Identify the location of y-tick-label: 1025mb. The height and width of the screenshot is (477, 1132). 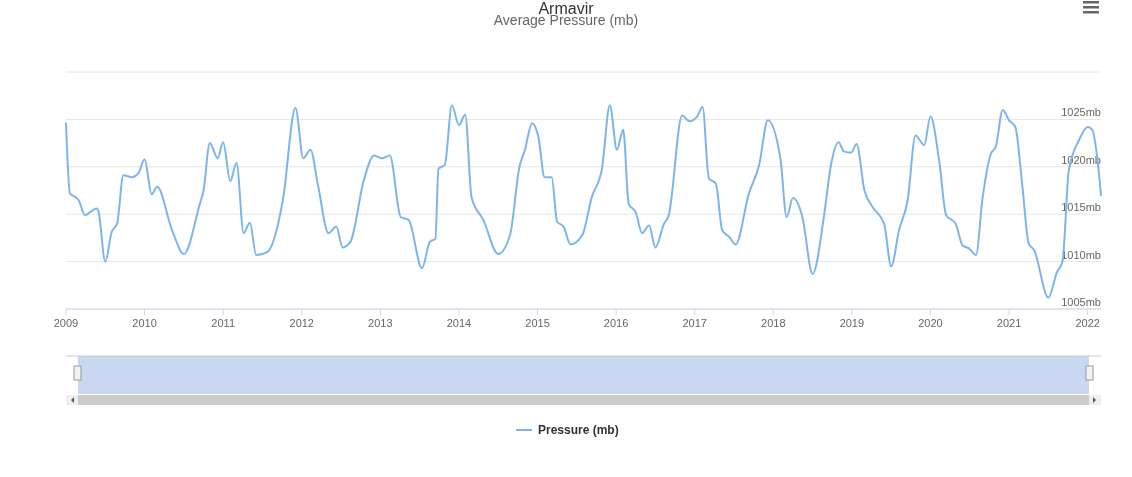
(1081, 112).